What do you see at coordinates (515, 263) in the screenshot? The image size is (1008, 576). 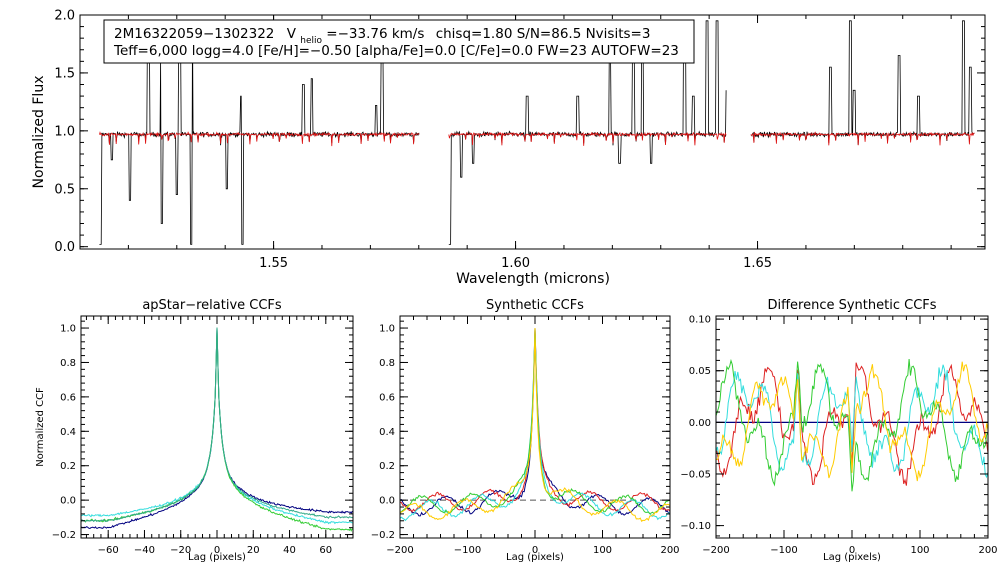 I see `x-tick-label: 1.60` at bounding box center [515, 263].